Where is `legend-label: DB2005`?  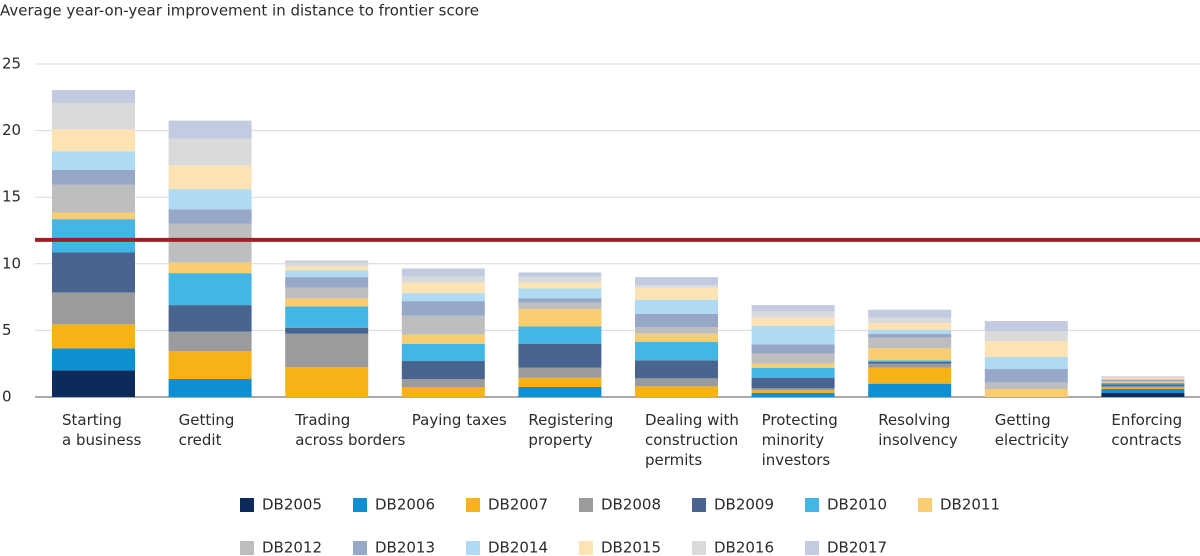 legend-label: DB2005 is located at coordinates (292, 505).